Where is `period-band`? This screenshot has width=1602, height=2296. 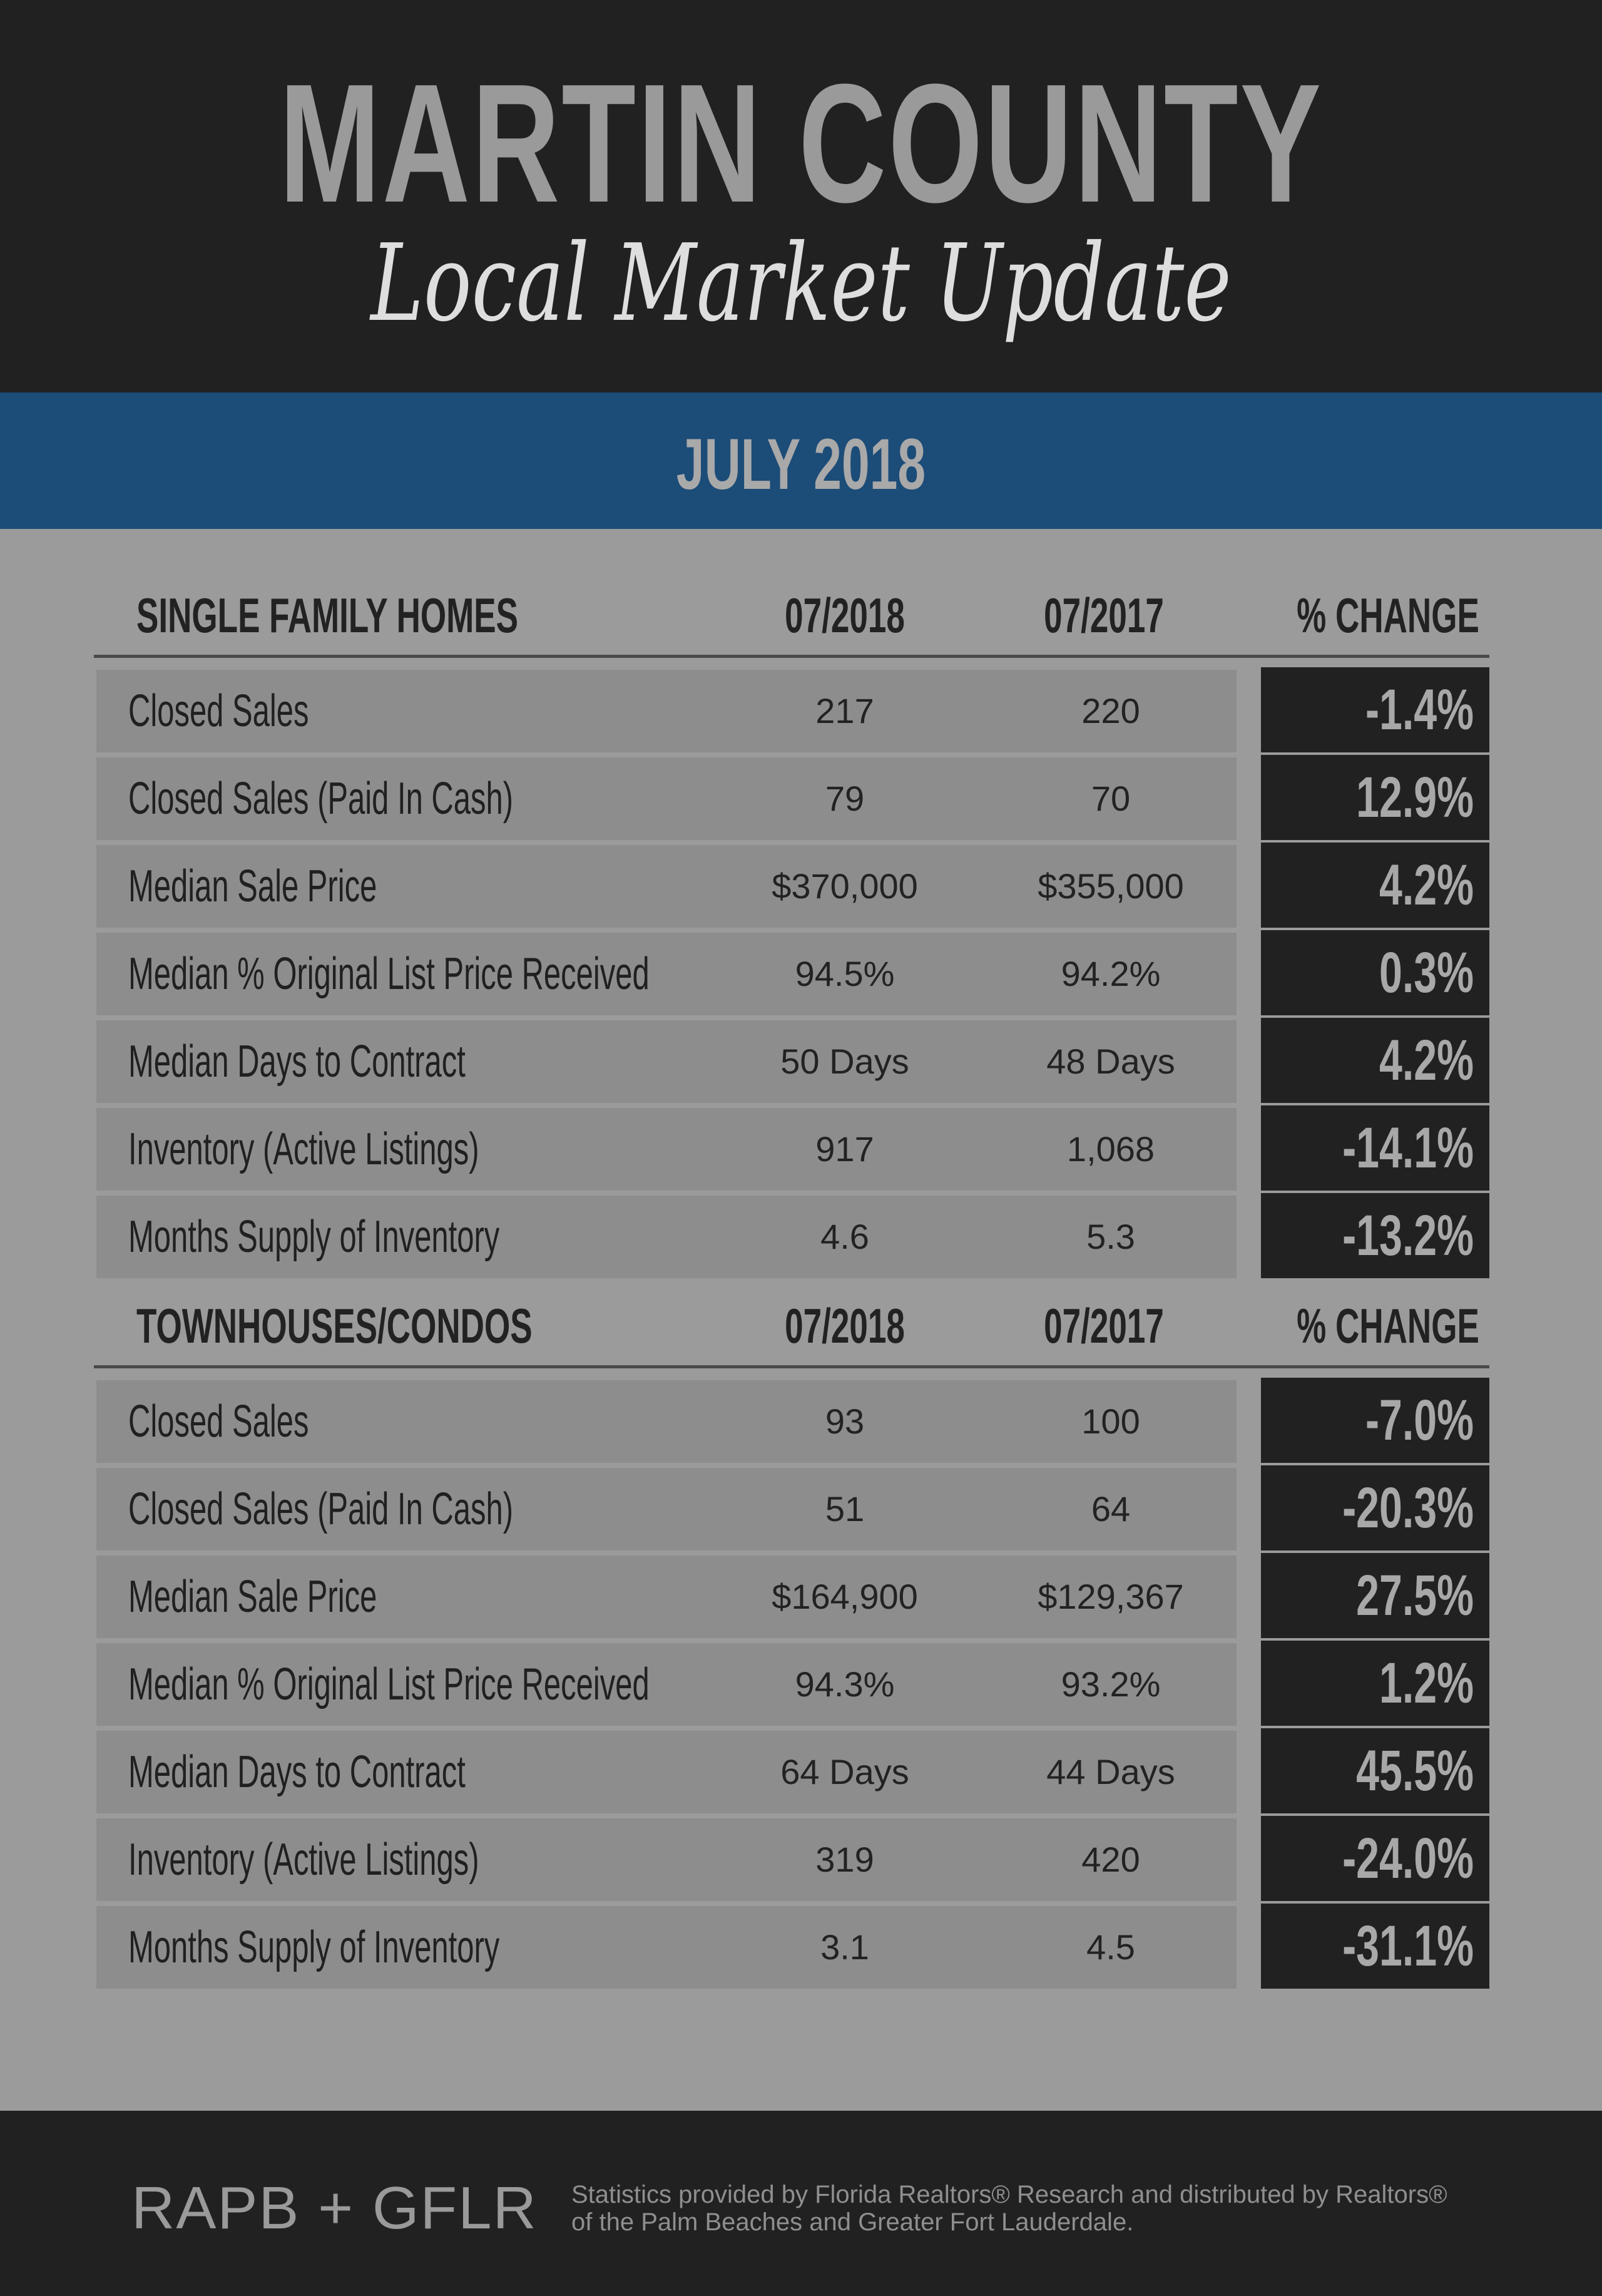 period-band is located at coordinates (801, 461).